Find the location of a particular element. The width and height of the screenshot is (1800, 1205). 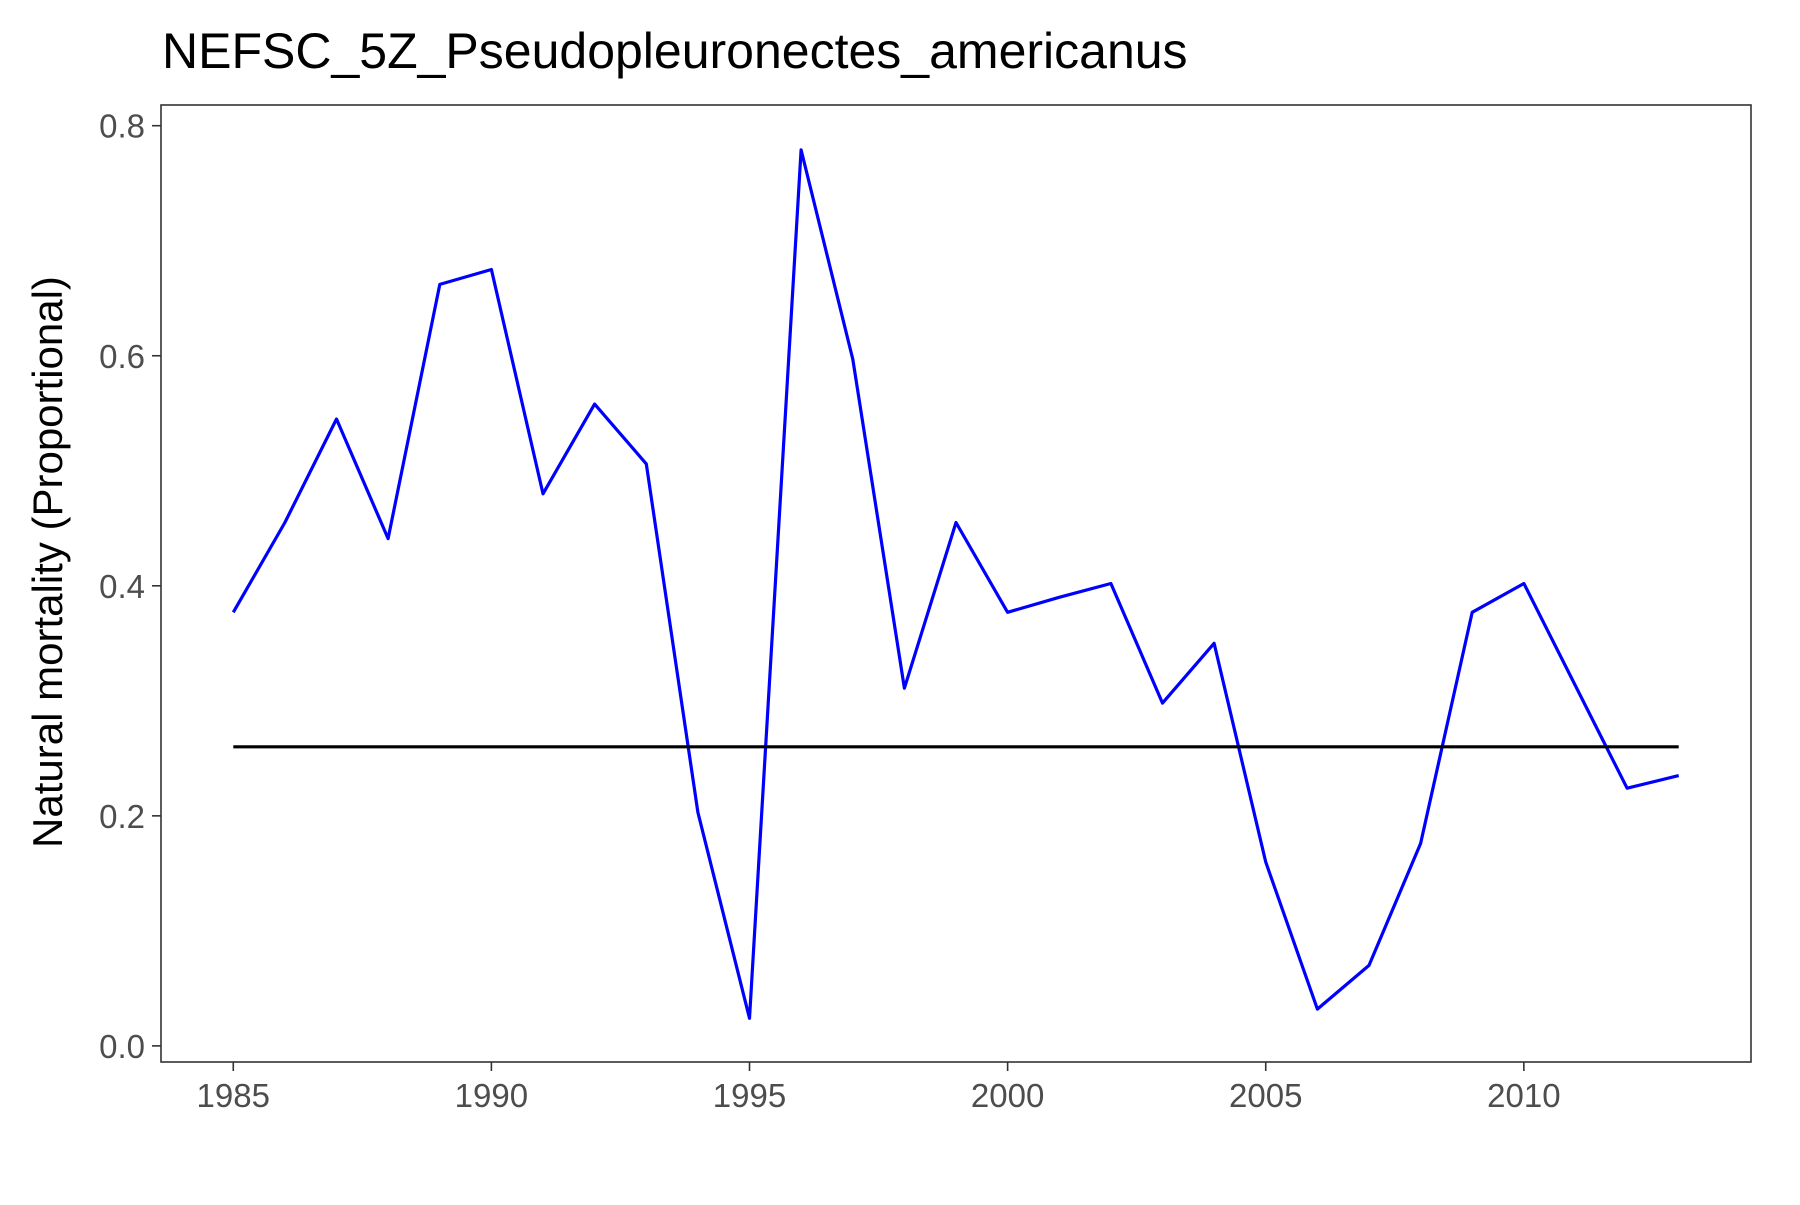

x-axis: 1985 1990 1995 2000 2005 2010 is located at coordinates (879, 1088).